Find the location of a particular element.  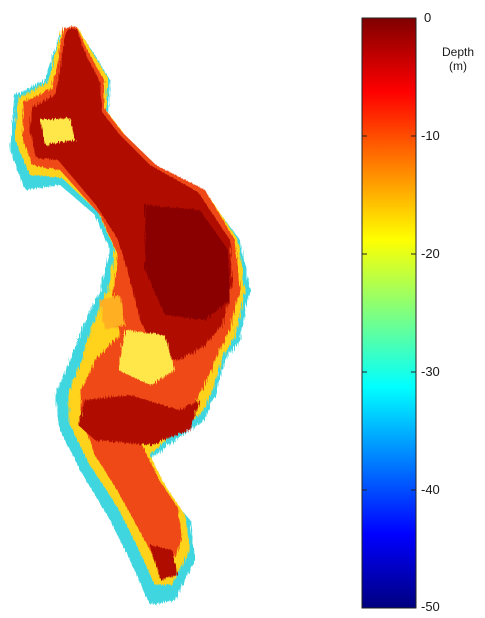

colorbar-title: Depth (m) is located at coordinates (458, 59).